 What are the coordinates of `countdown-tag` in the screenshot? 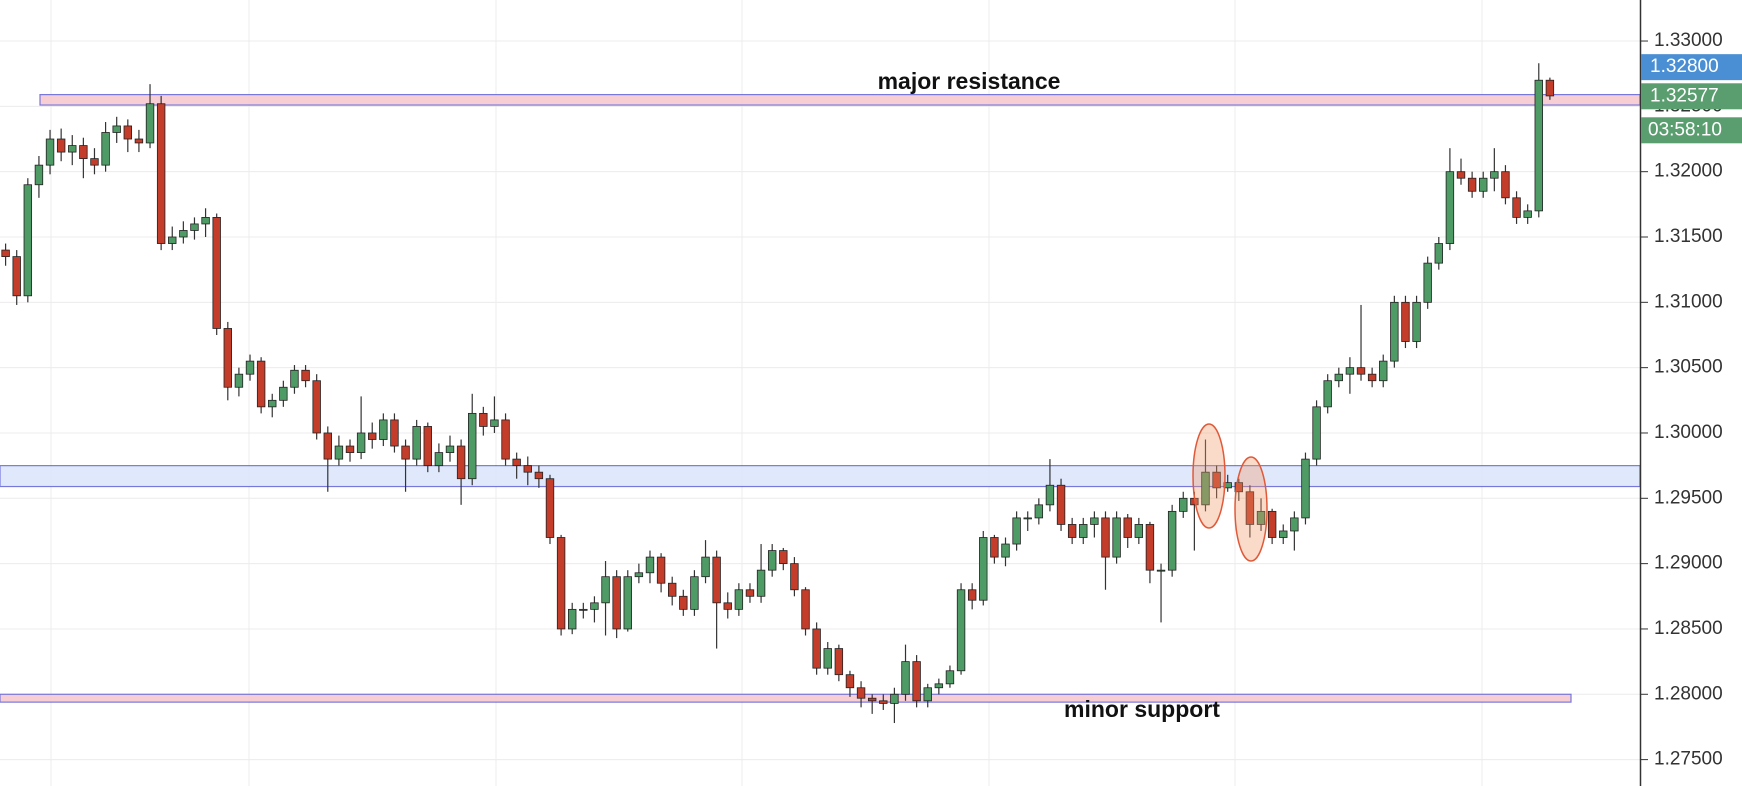 It's located at (1691, 130).